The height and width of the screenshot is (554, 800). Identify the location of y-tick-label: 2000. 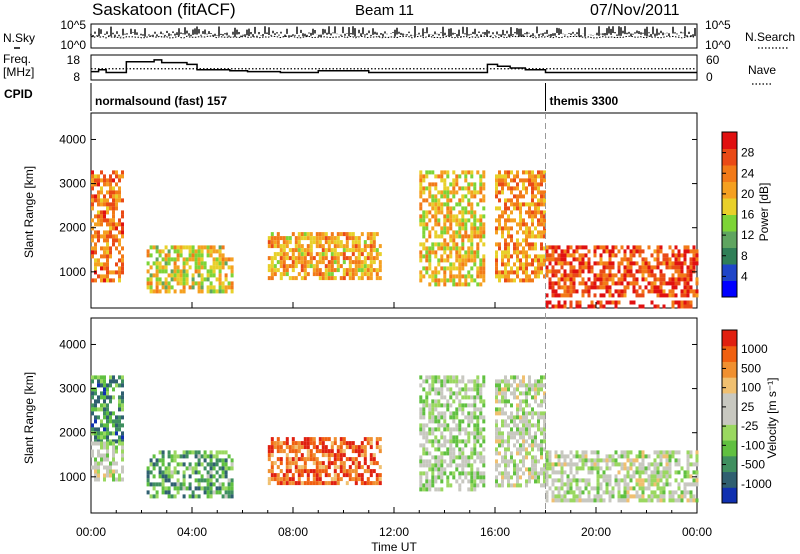
(72, 433).